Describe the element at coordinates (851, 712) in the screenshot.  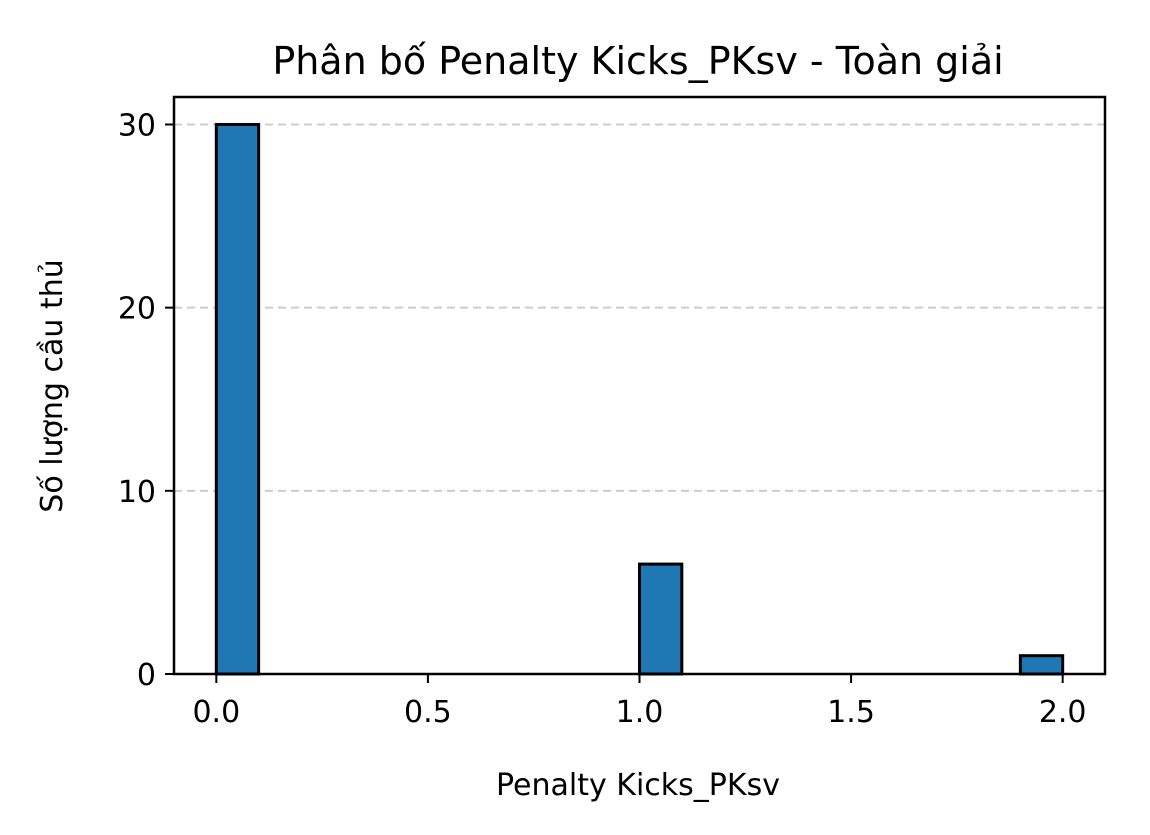
I see `x-tick-label: 1.5` at that location.